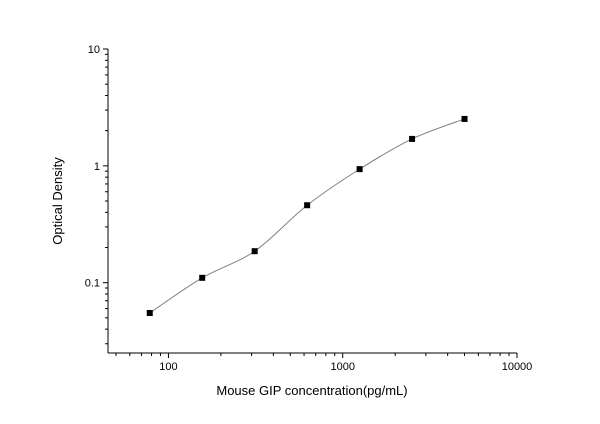  Describe the element at coordinates (168, 367) in the screenshot. I see `x-tick-label: 100` at that location.